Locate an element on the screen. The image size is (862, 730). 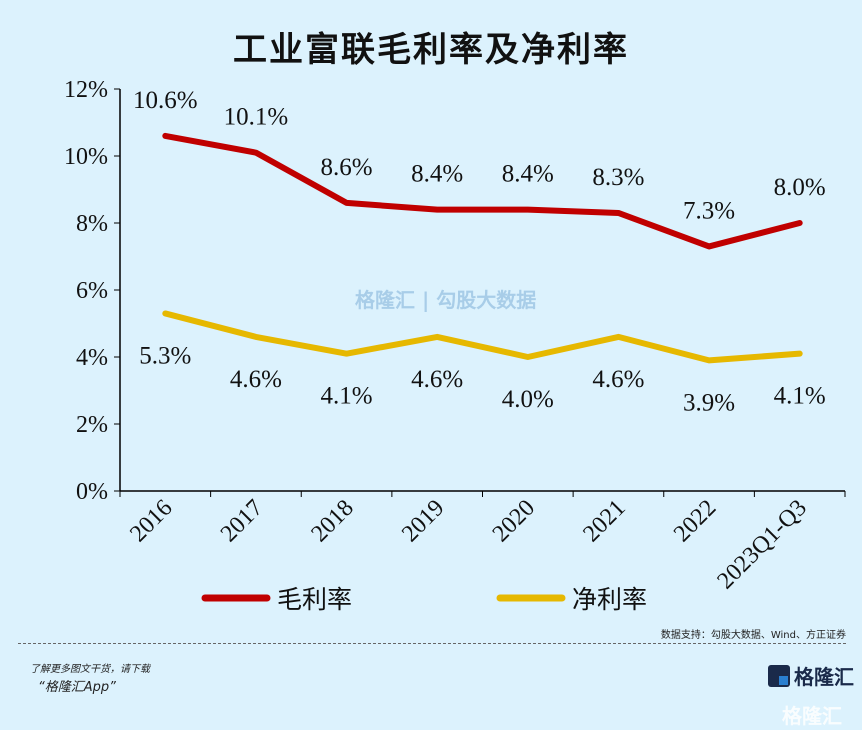
chart-title: 工业富联毛利率及净利率 is located at coordinates (431, 50).